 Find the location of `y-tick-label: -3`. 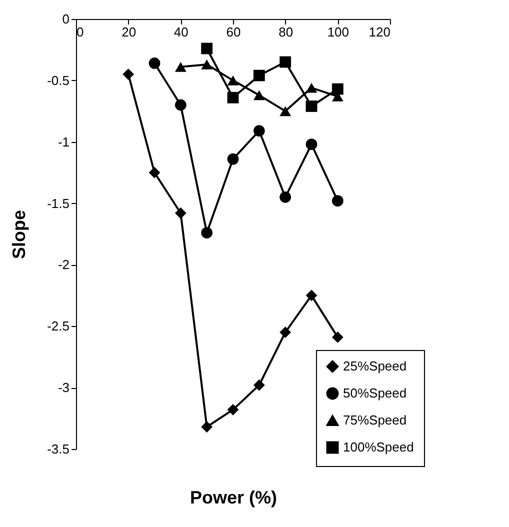

y-tick-label: -3 is located at coordinates (64, 388).